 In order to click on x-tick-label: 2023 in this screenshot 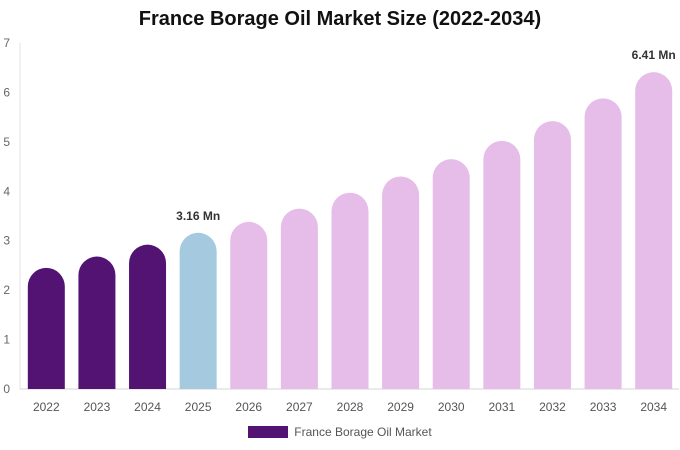, I will do `click(97, 407)`.